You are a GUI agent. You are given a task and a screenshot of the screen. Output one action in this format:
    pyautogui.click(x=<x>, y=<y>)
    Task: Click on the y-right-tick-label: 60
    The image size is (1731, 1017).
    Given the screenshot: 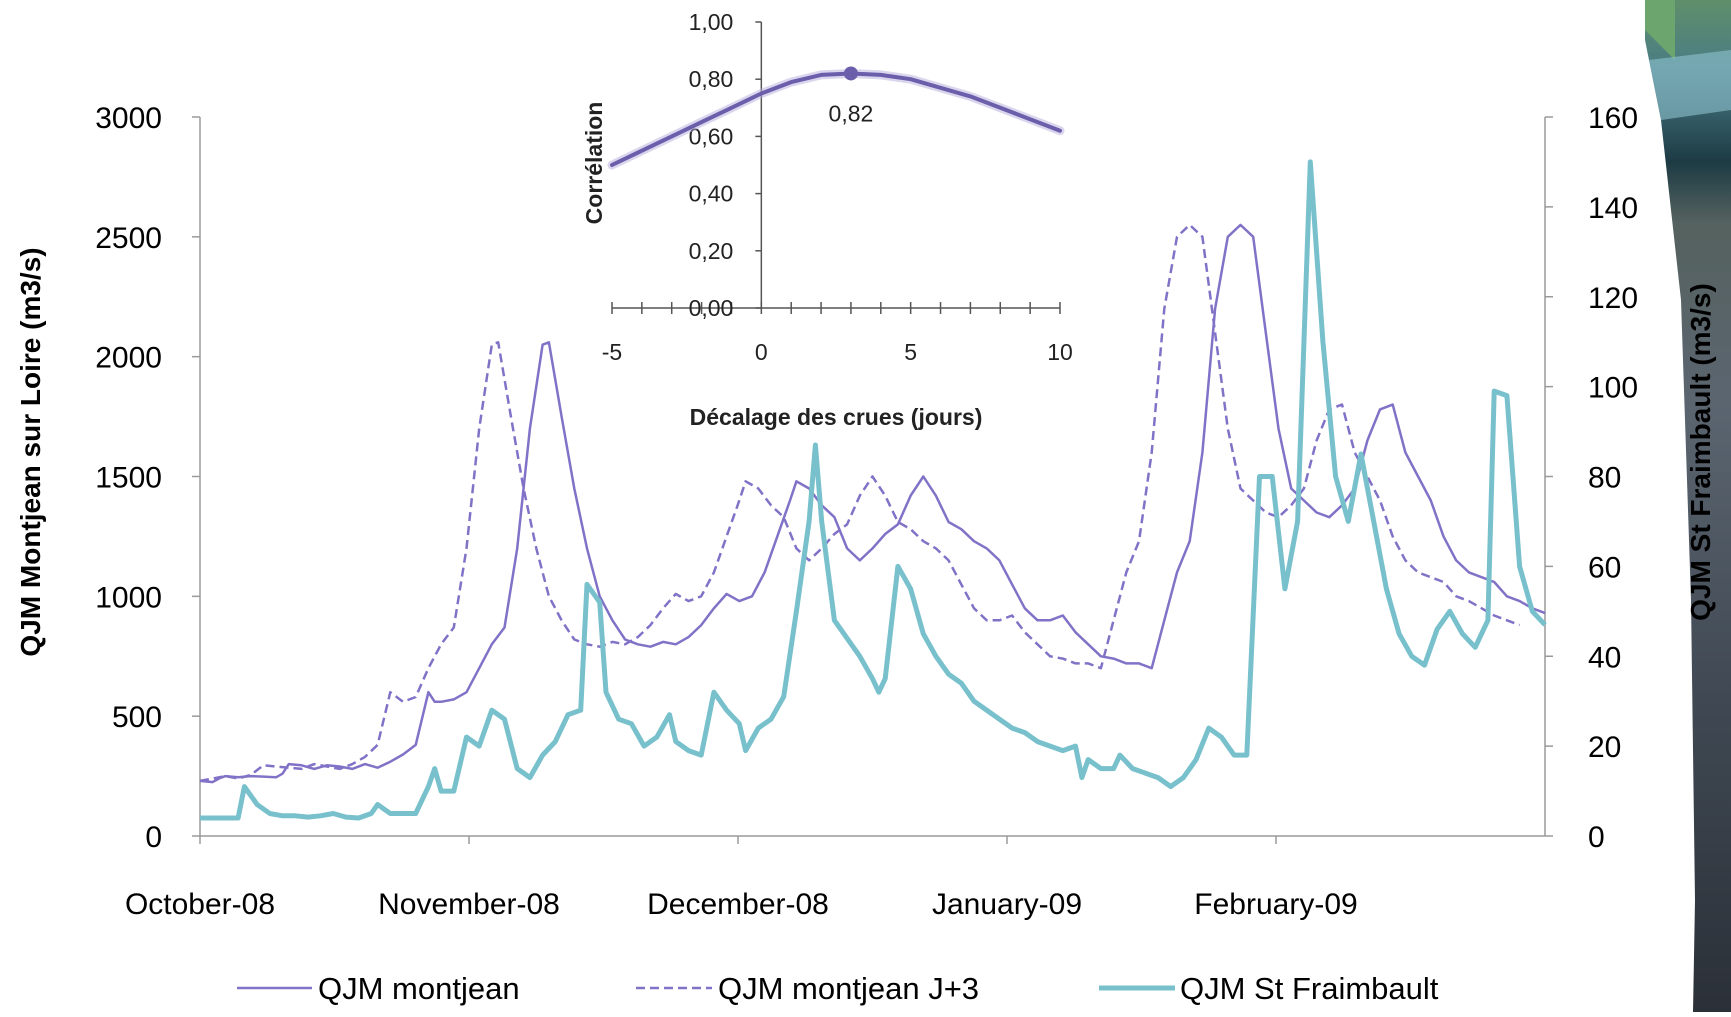 What is the action you would take?
    pyautogui.click(x=1604, y=567)
    